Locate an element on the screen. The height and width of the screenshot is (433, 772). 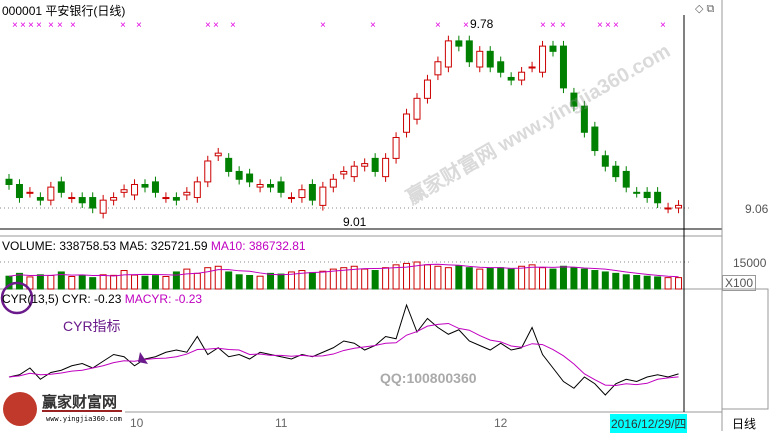
highlight-circle is located at coordinates (17, 298).